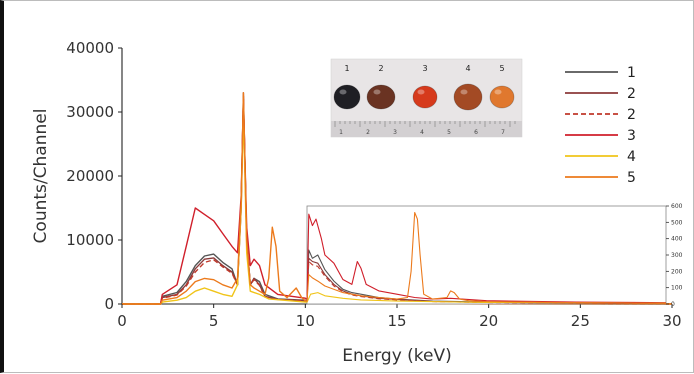 The height and width of the screenshot is (374, 694). Describe the element at coordinates (671, 321) in the screenshot. I see `x-tick-label: 30` at that location.